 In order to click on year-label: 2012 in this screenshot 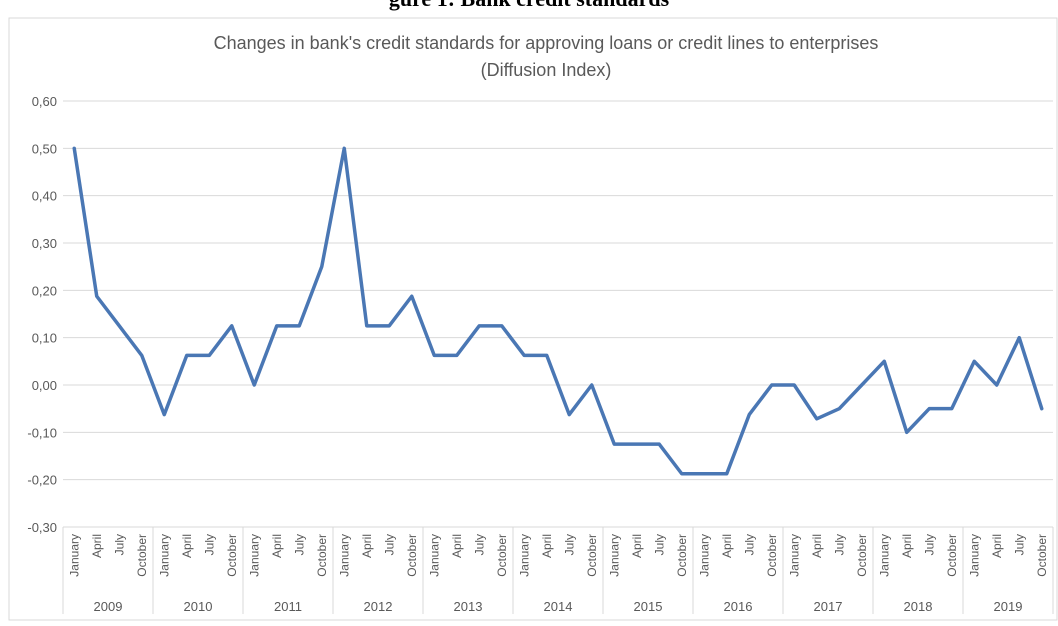, I will do `click(378, 606)`.